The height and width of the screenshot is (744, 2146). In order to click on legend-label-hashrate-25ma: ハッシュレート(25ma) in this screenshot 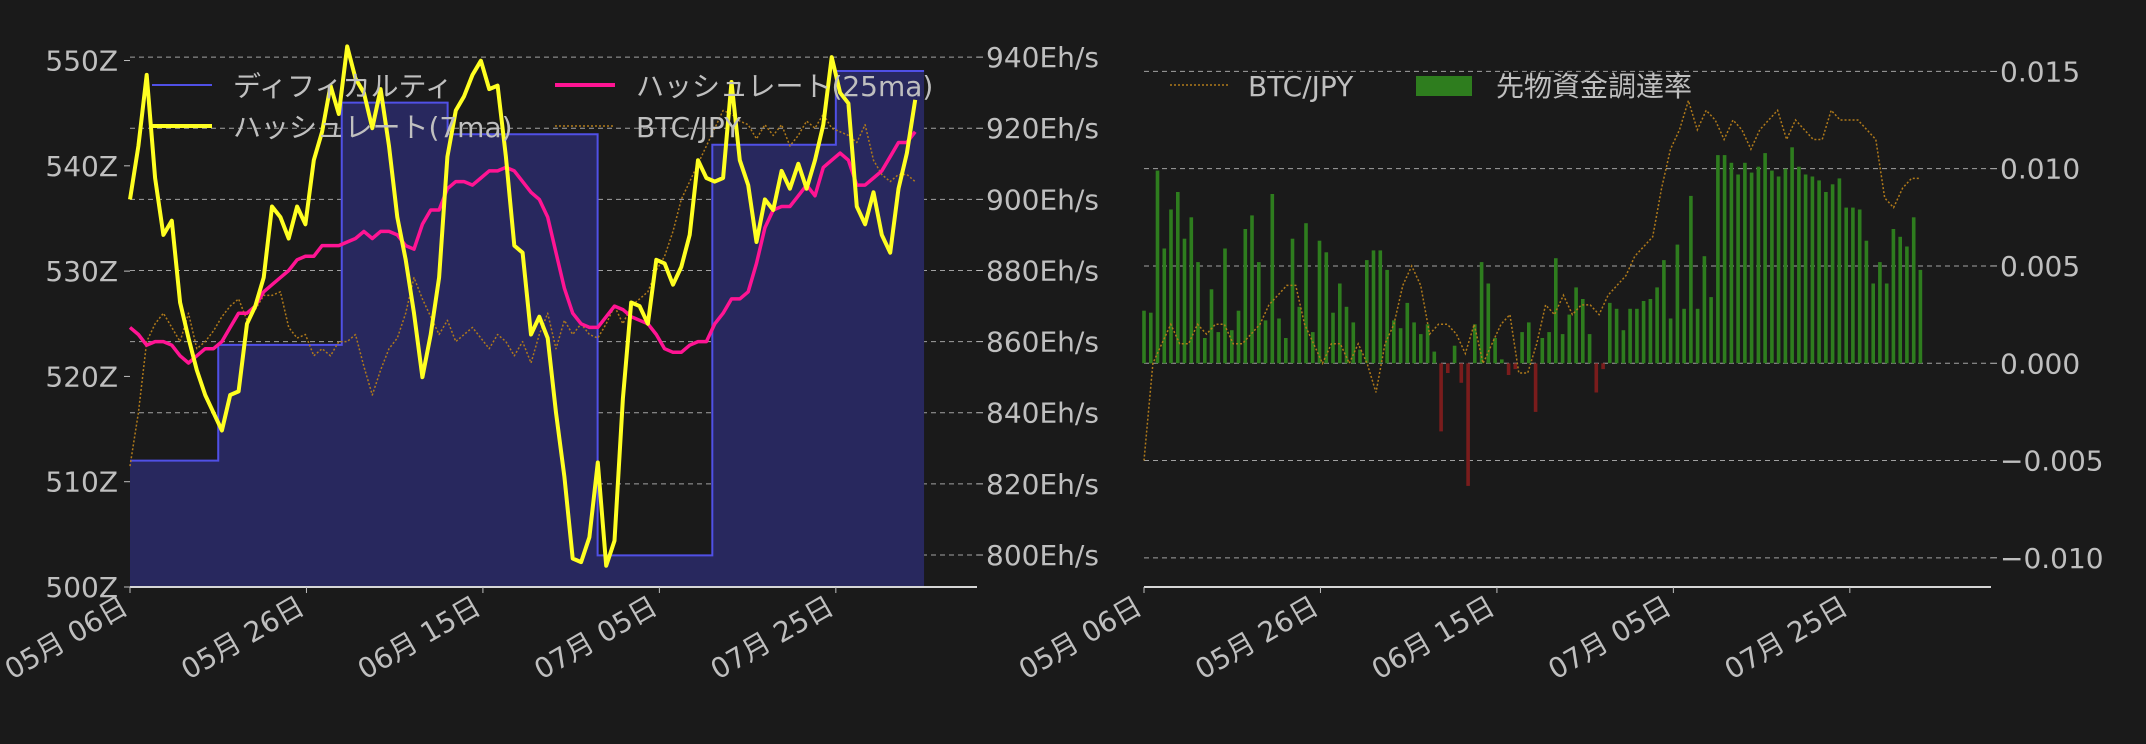, I will do `click(784, 86)`.